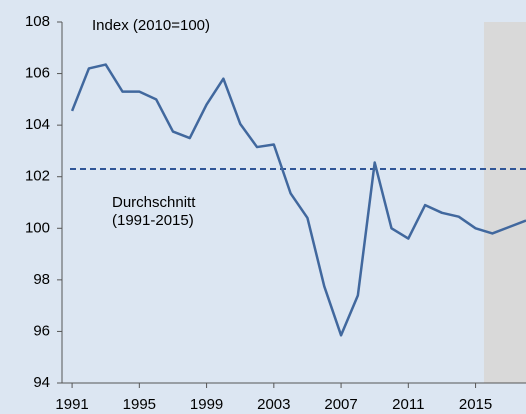 This screenshot has height=414, width=526. I want to click on x-tick-label: 2011, so click(408, 404).